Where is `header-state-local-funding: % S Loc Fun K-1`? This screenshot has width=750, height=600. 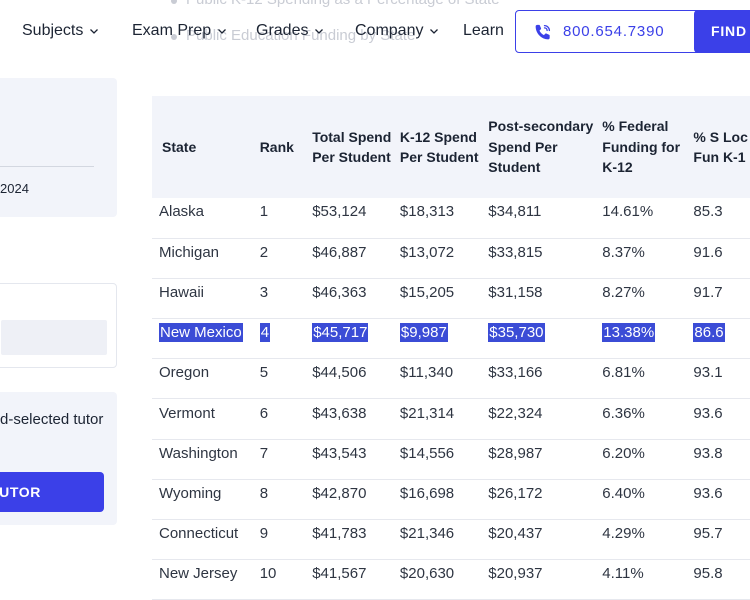 header-state-local-funding: % S Loc Fun K-1 is located at coordinates (720, 147).